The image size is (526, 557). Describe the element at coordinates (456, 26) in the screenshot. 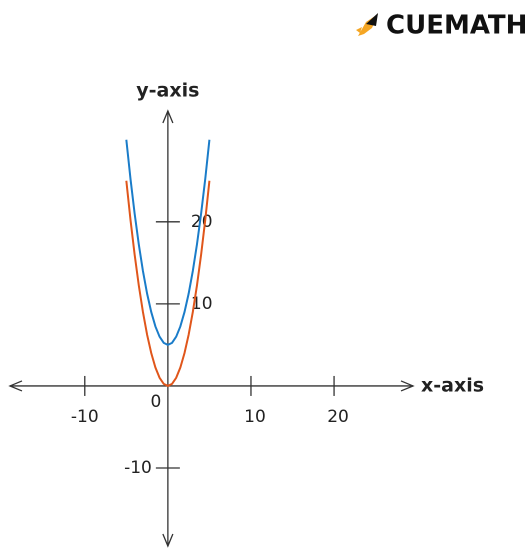

I see `brand: CUEMATH` at that location.